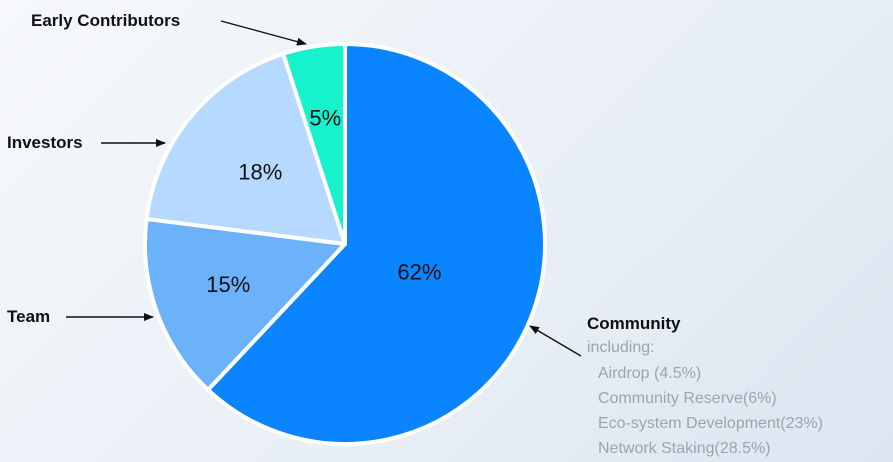 The height and width of the screenshot is (462, 893). Describe the element at coordinates (650, 373) in the screenshot. I see `community-item-airdrop: Airdrop (4.5%)` at that location.